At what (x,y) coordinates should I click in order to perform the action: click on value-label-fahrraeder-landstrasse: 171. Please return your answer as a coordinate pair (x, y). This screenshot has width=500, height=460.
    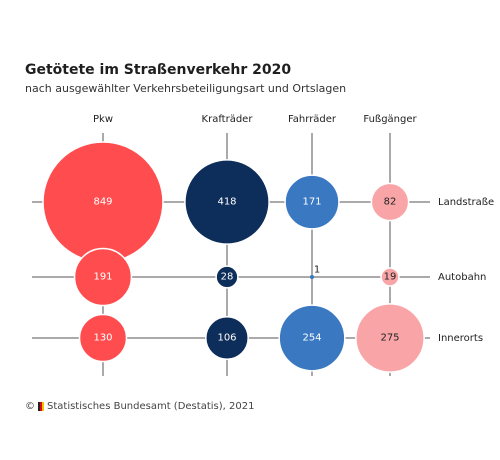
    Looking at the image, I should click on (311, 202).